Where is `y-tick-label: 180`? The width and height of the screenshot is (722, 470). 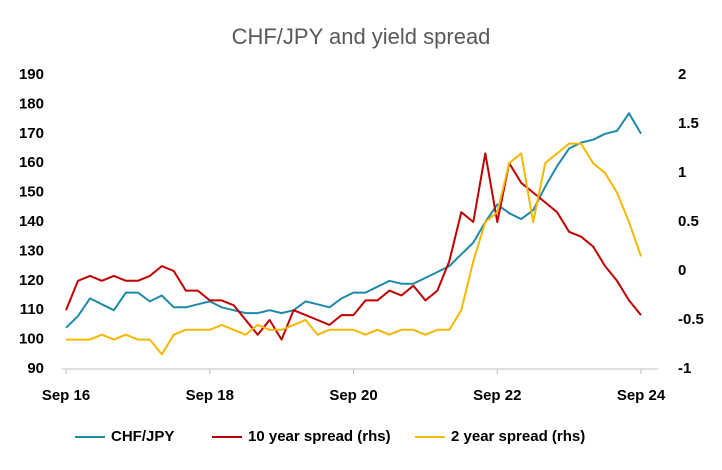 y-tick-label: 180 is located at coordinates (31, 103).